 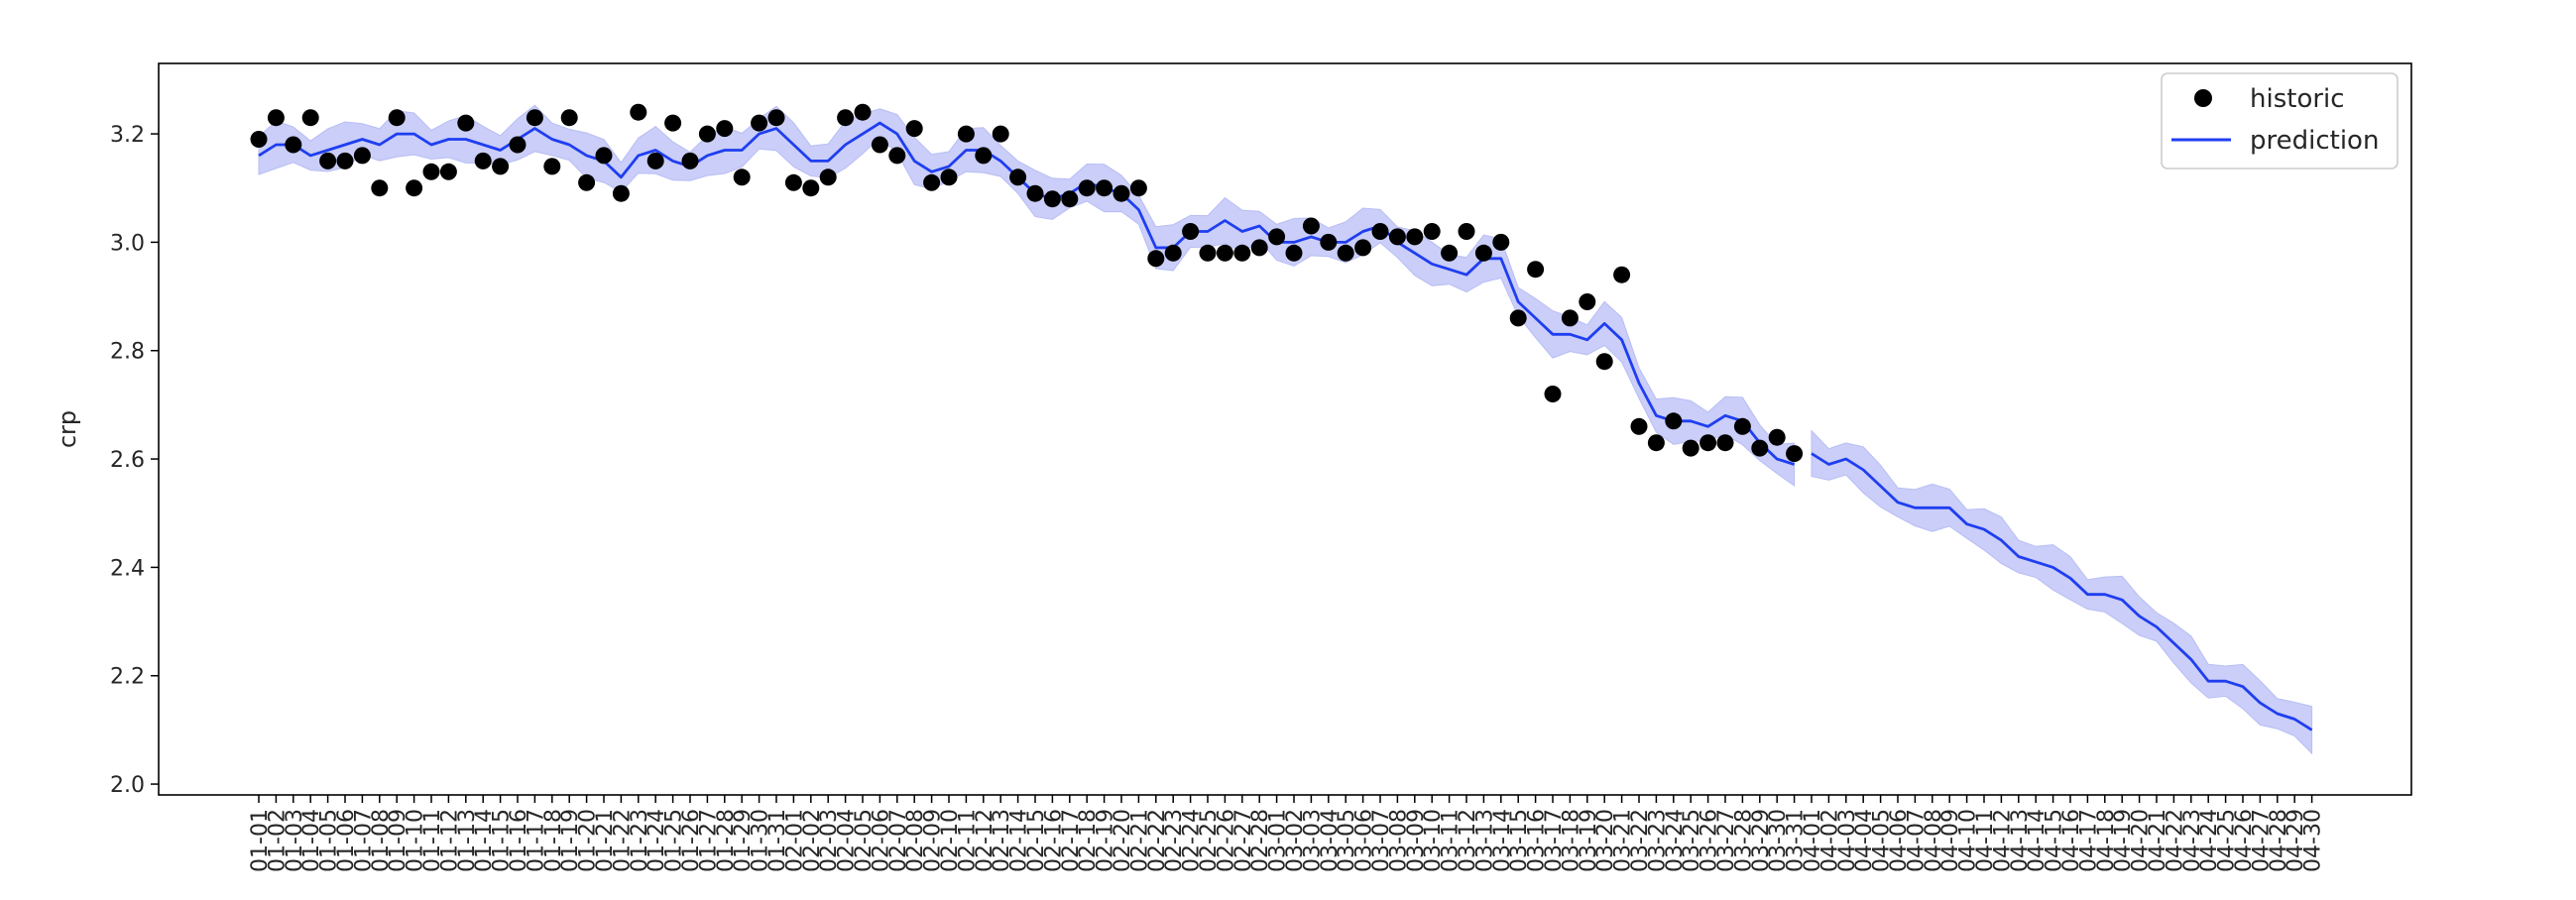 I want to click on x-tick-label: 03-14, so click(x=1503, y=841).